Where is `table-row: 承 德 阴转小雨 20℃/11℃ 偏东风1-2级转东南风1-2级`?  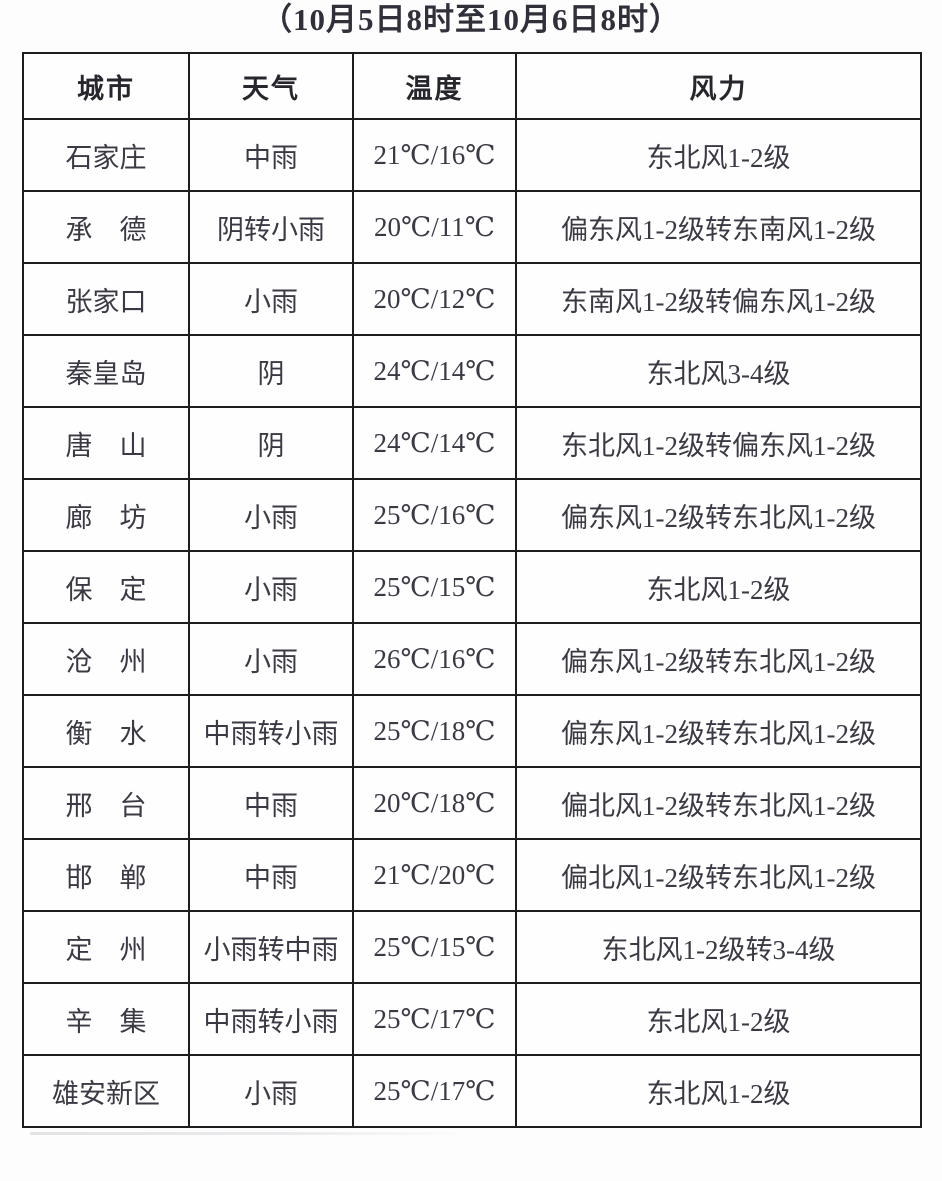
table-row: 承 德 阴转小雨 20℃/11℃ 偏东风1-2级转东南风1-2级 is located at coordinates (472, 227).